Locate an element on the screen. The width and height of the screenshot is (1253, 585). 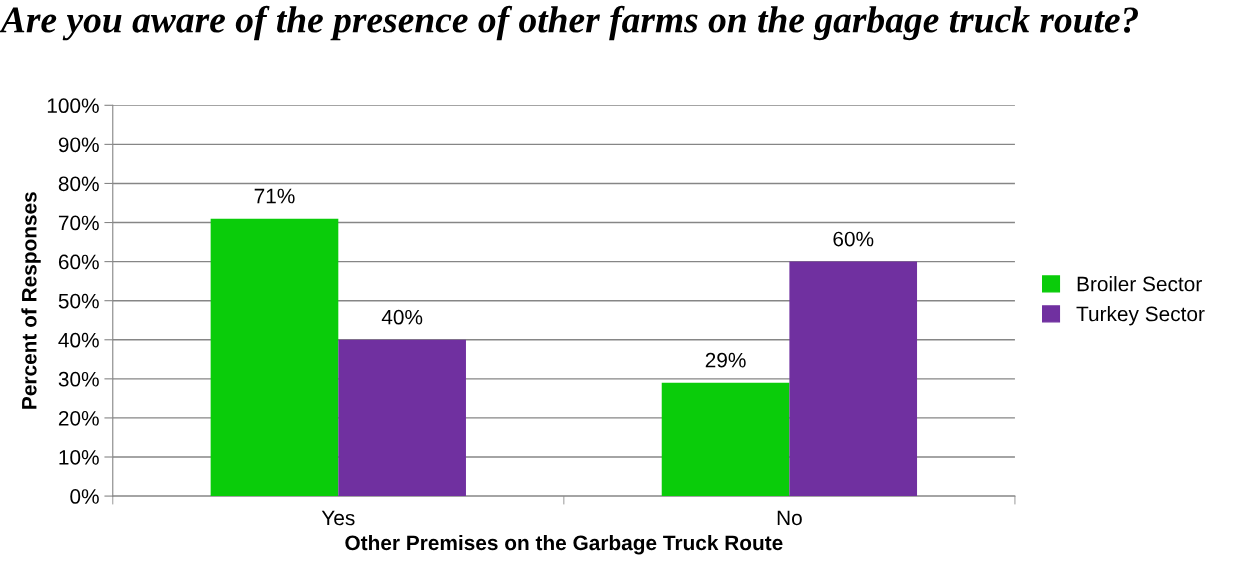
y-tick-label: 20% is located at coordinates (78, 418).